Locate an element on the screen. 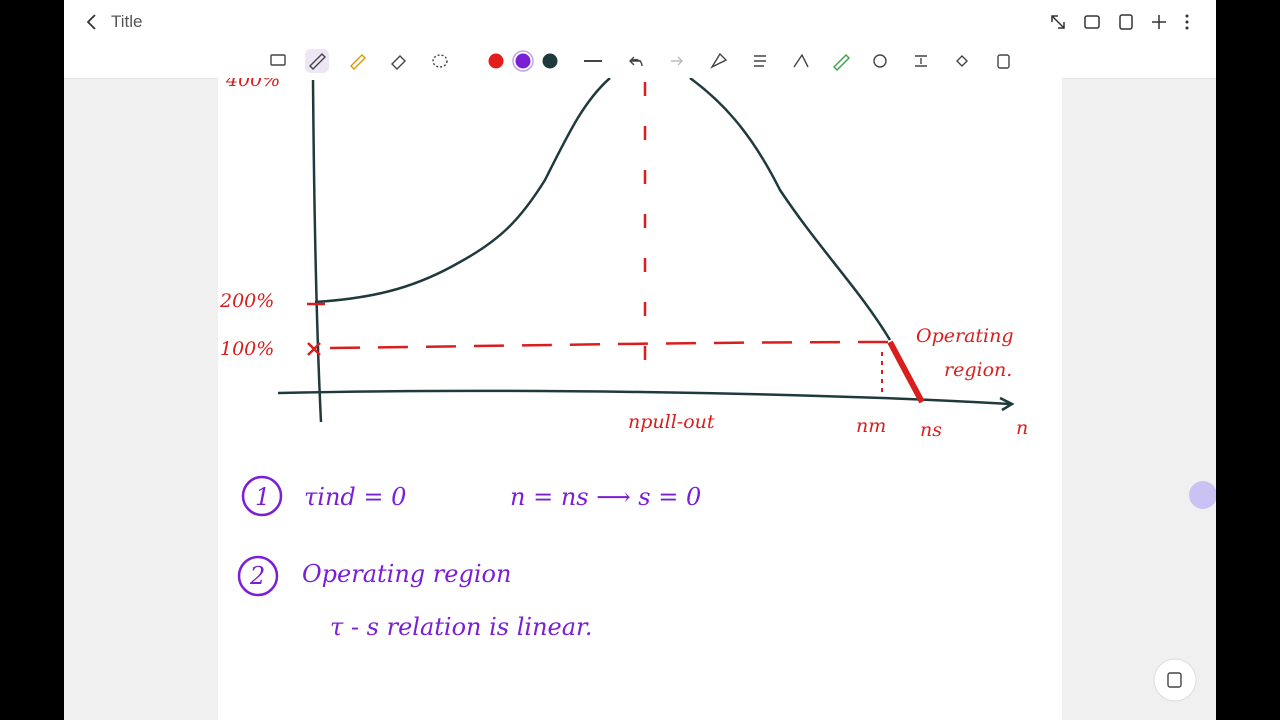  highlighter-tool is located at coordinates (358, 62).